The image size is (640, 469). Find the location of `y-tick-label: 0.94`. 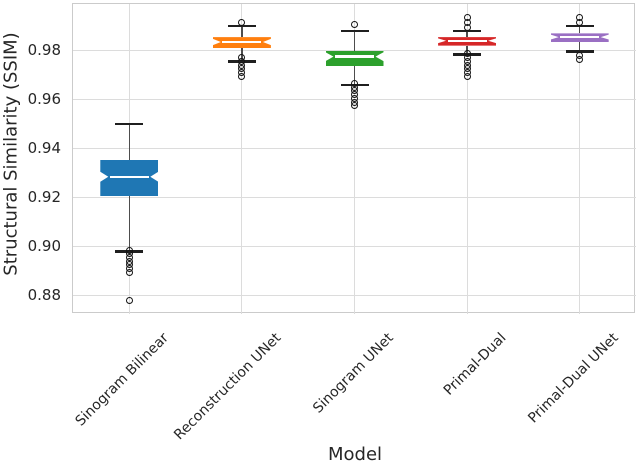

y-tick-label: 0.94 is located at coordinates (44, 147).